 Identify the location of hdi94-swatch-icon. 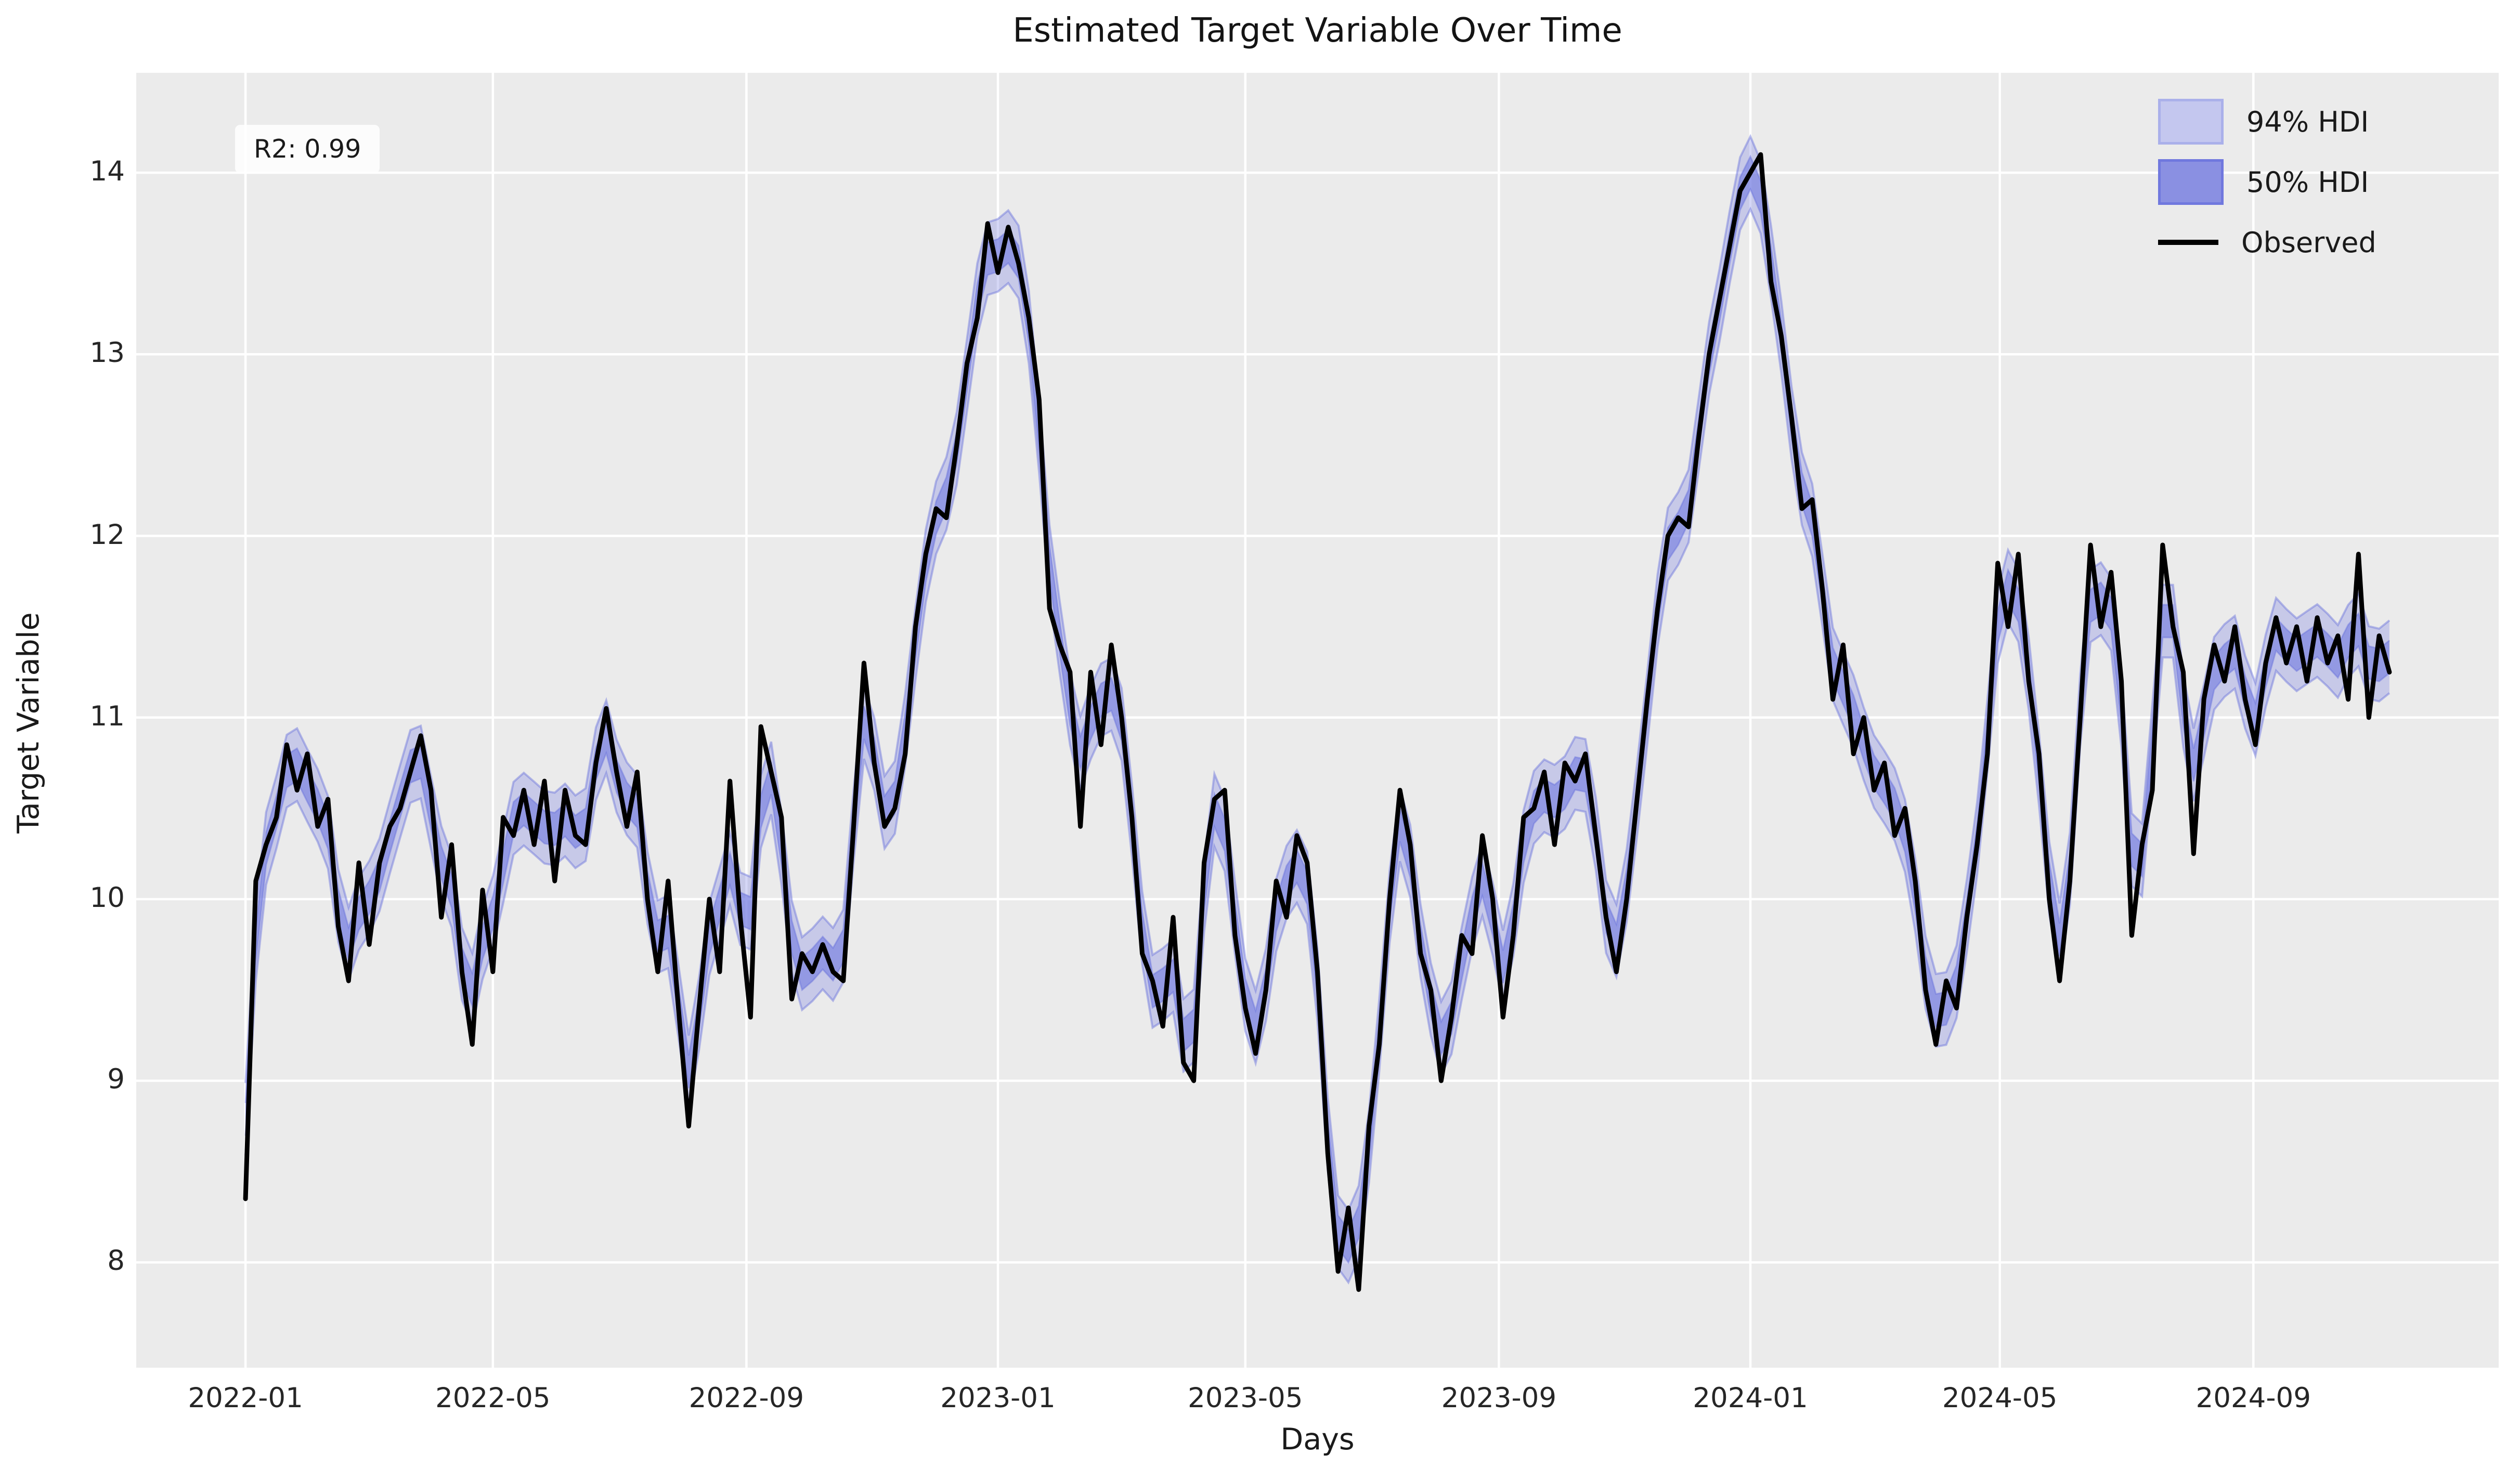
(2191, 122).